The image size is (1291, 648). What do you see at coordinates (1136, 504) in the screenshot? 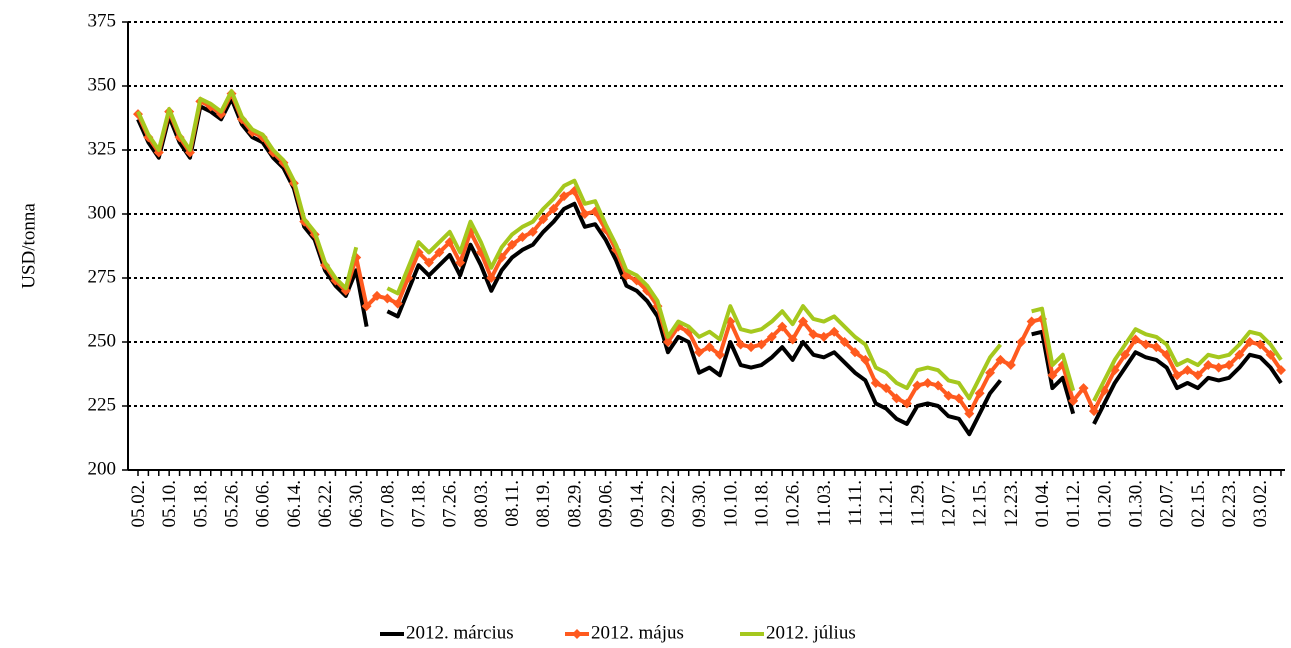
I see `x-tick-label: 01.30.` at bounding box center [1136, 504].